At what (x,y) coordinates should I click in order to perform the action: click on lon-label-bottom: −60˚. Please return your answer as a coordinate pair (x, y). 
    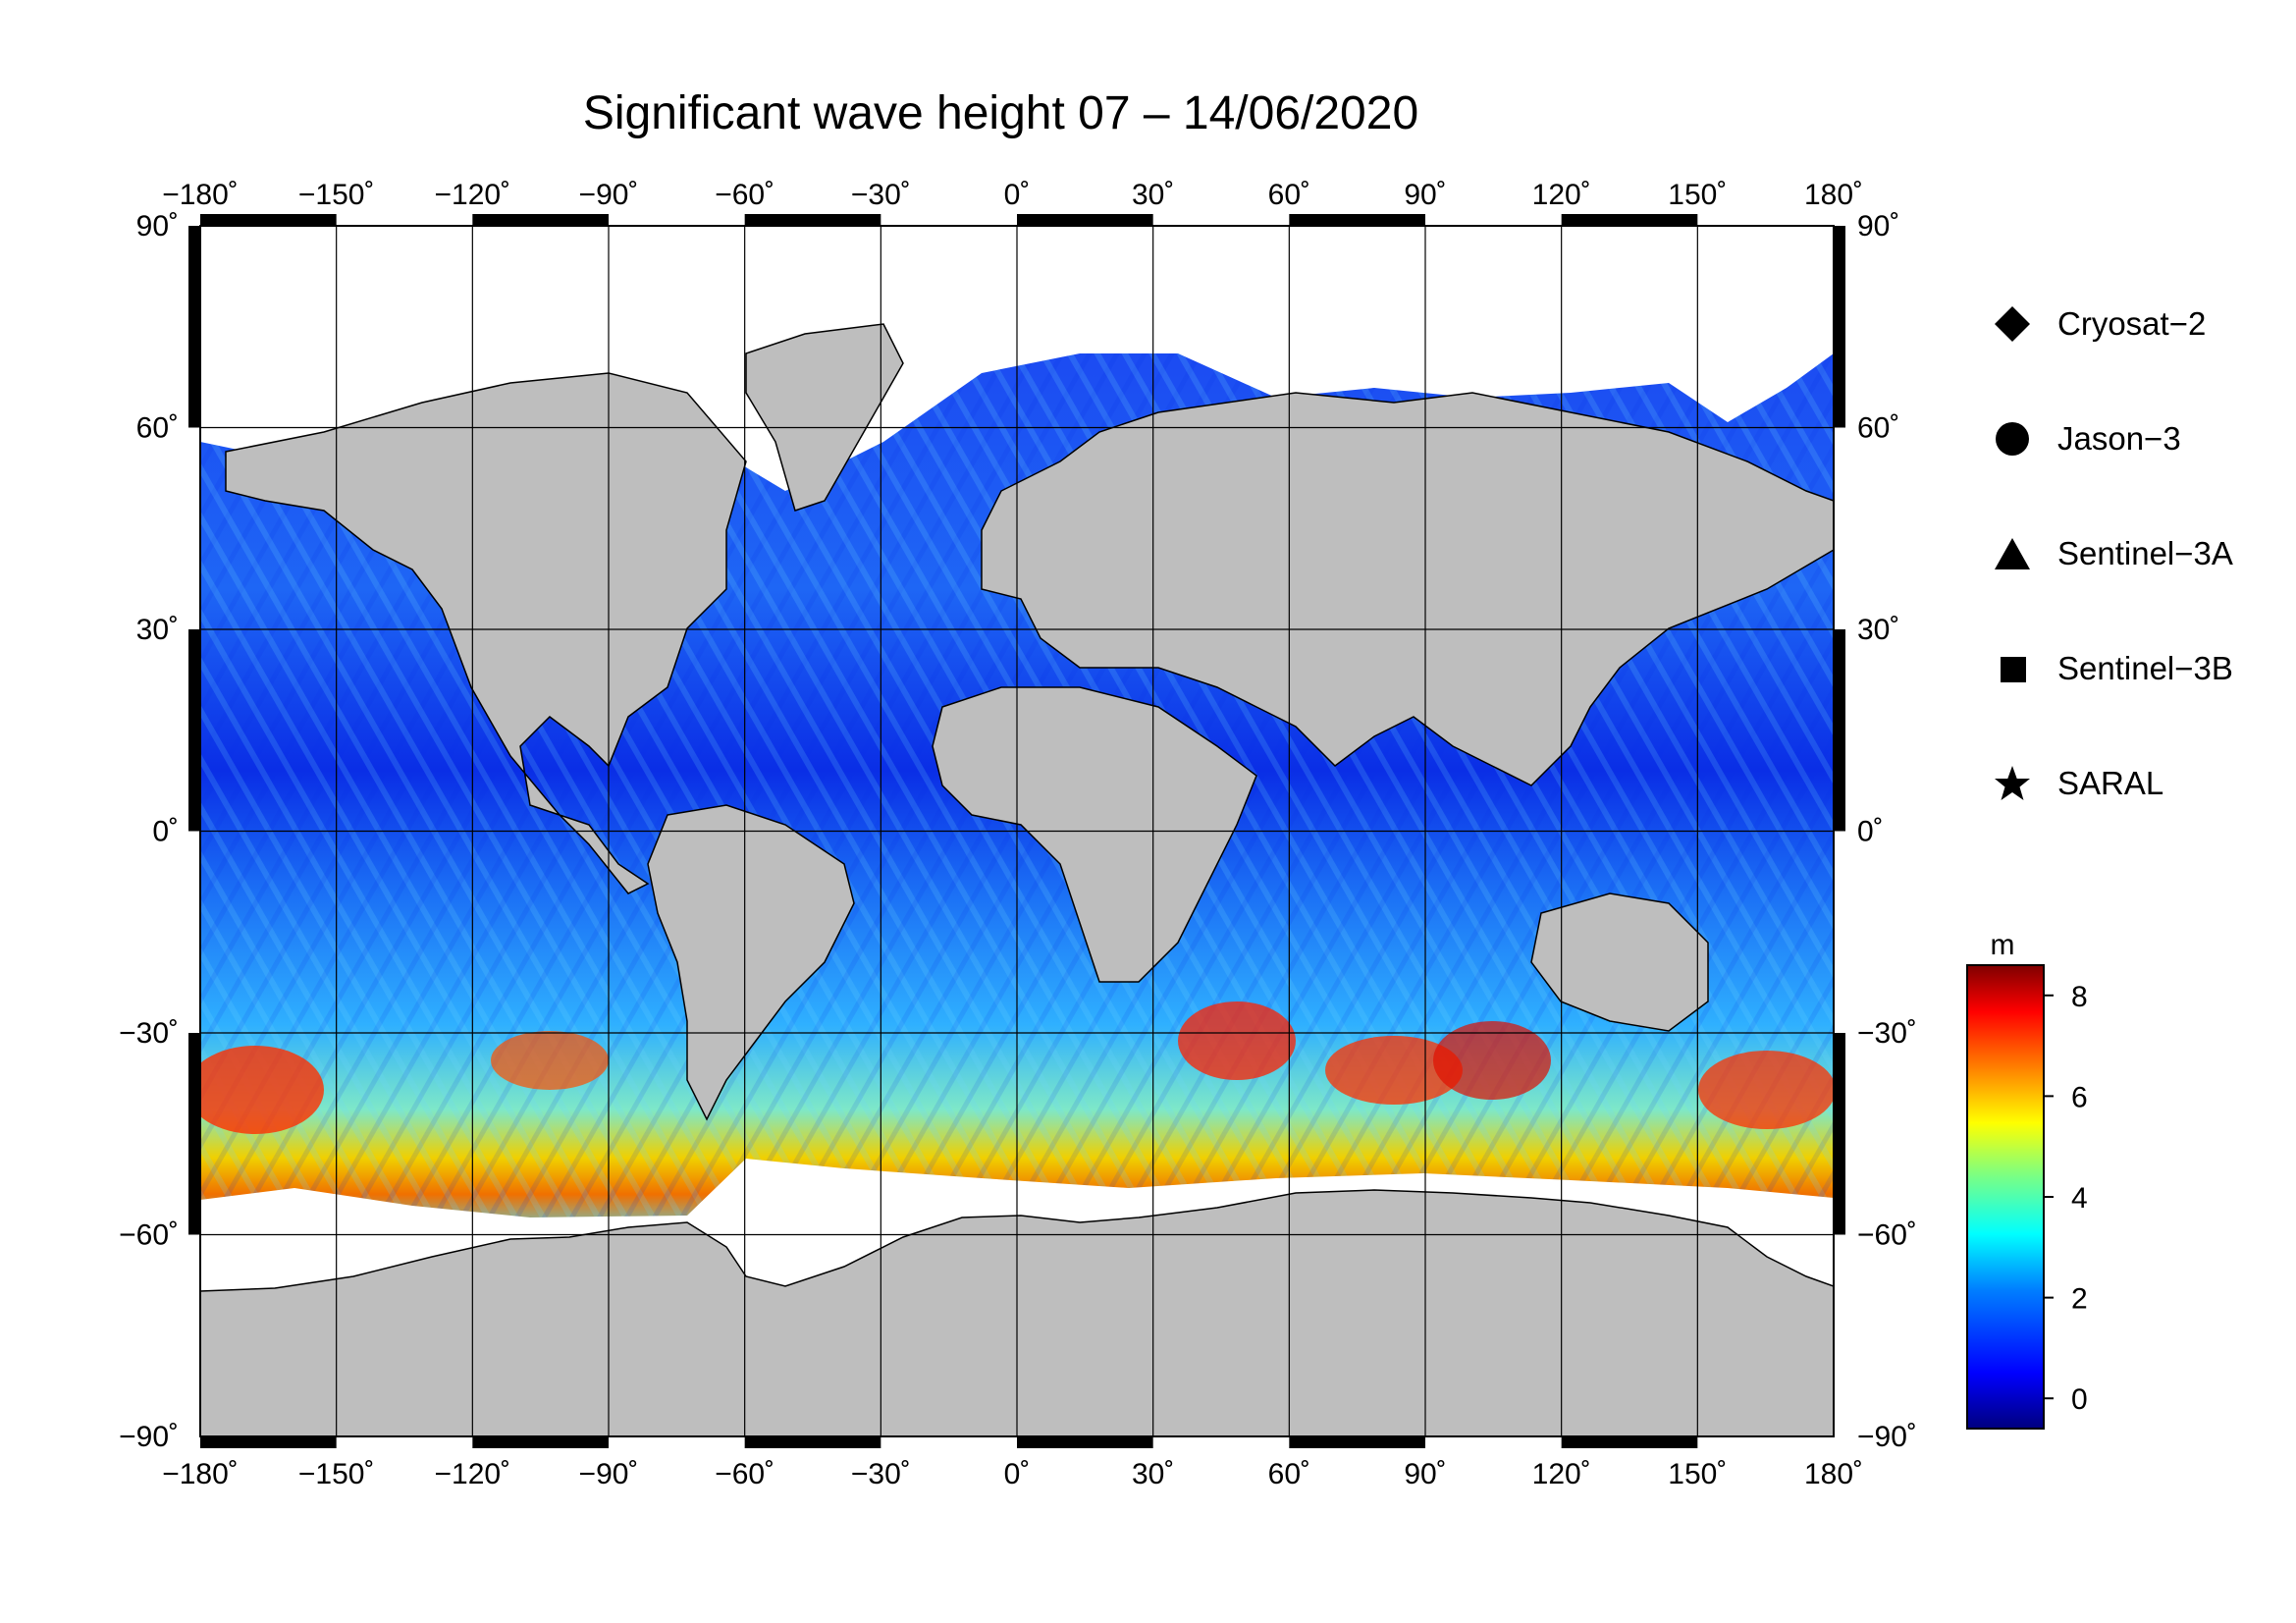
    Looking at the image, I should click on (744, 1474).